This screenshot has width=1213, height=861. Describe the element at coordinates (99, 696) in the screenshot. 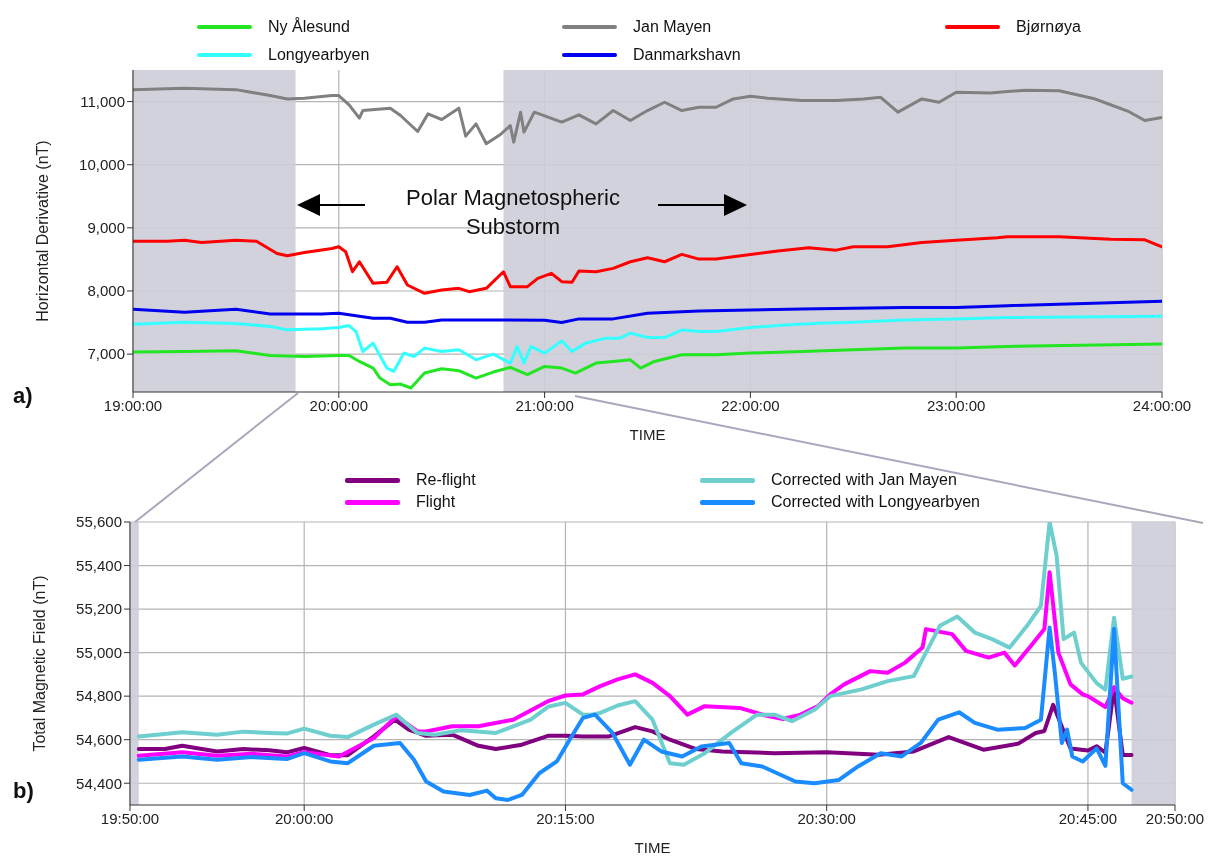

I see `y-tick-label: 54,800` at that location.